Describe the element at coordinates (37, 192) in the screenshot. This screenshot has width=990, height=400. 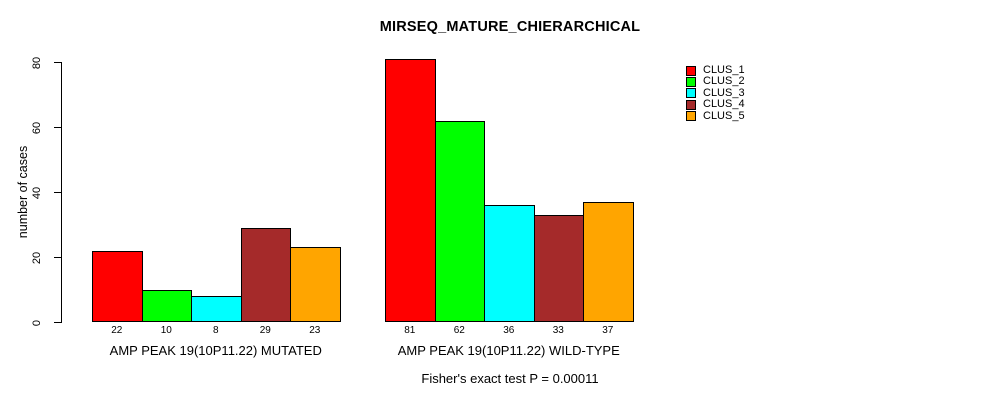
I see `y-axis-tick-label: 40` at that location.